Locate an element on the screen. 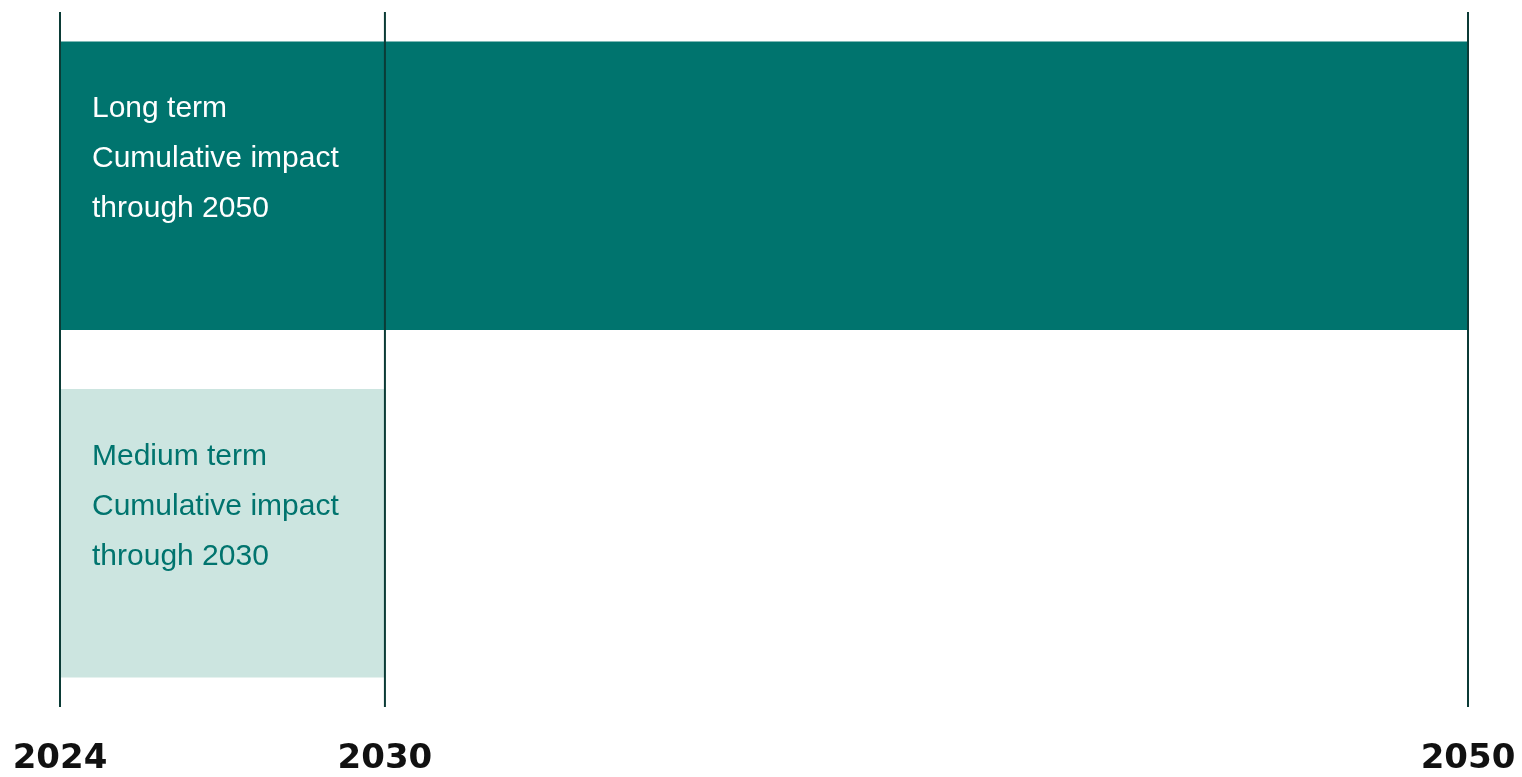 The image size is (1522, 777). y-tick-label: Long term Cumulative impact through 2050 is located at coordinates (216, 157).